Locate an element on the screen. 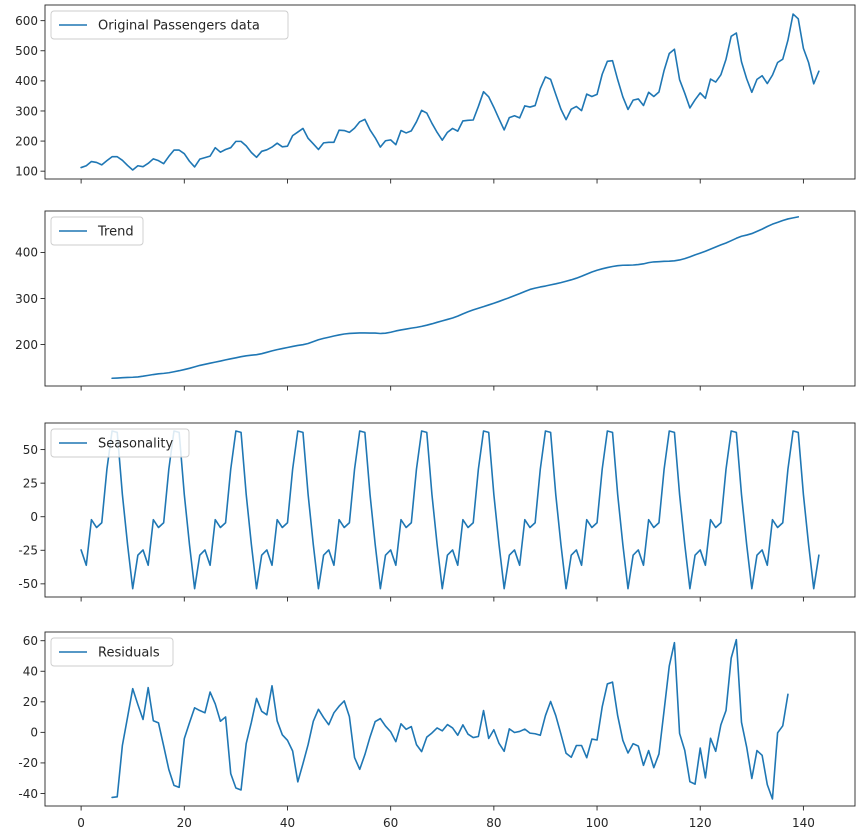  y-tick-label: 40 is located at coordinates (30, 672).